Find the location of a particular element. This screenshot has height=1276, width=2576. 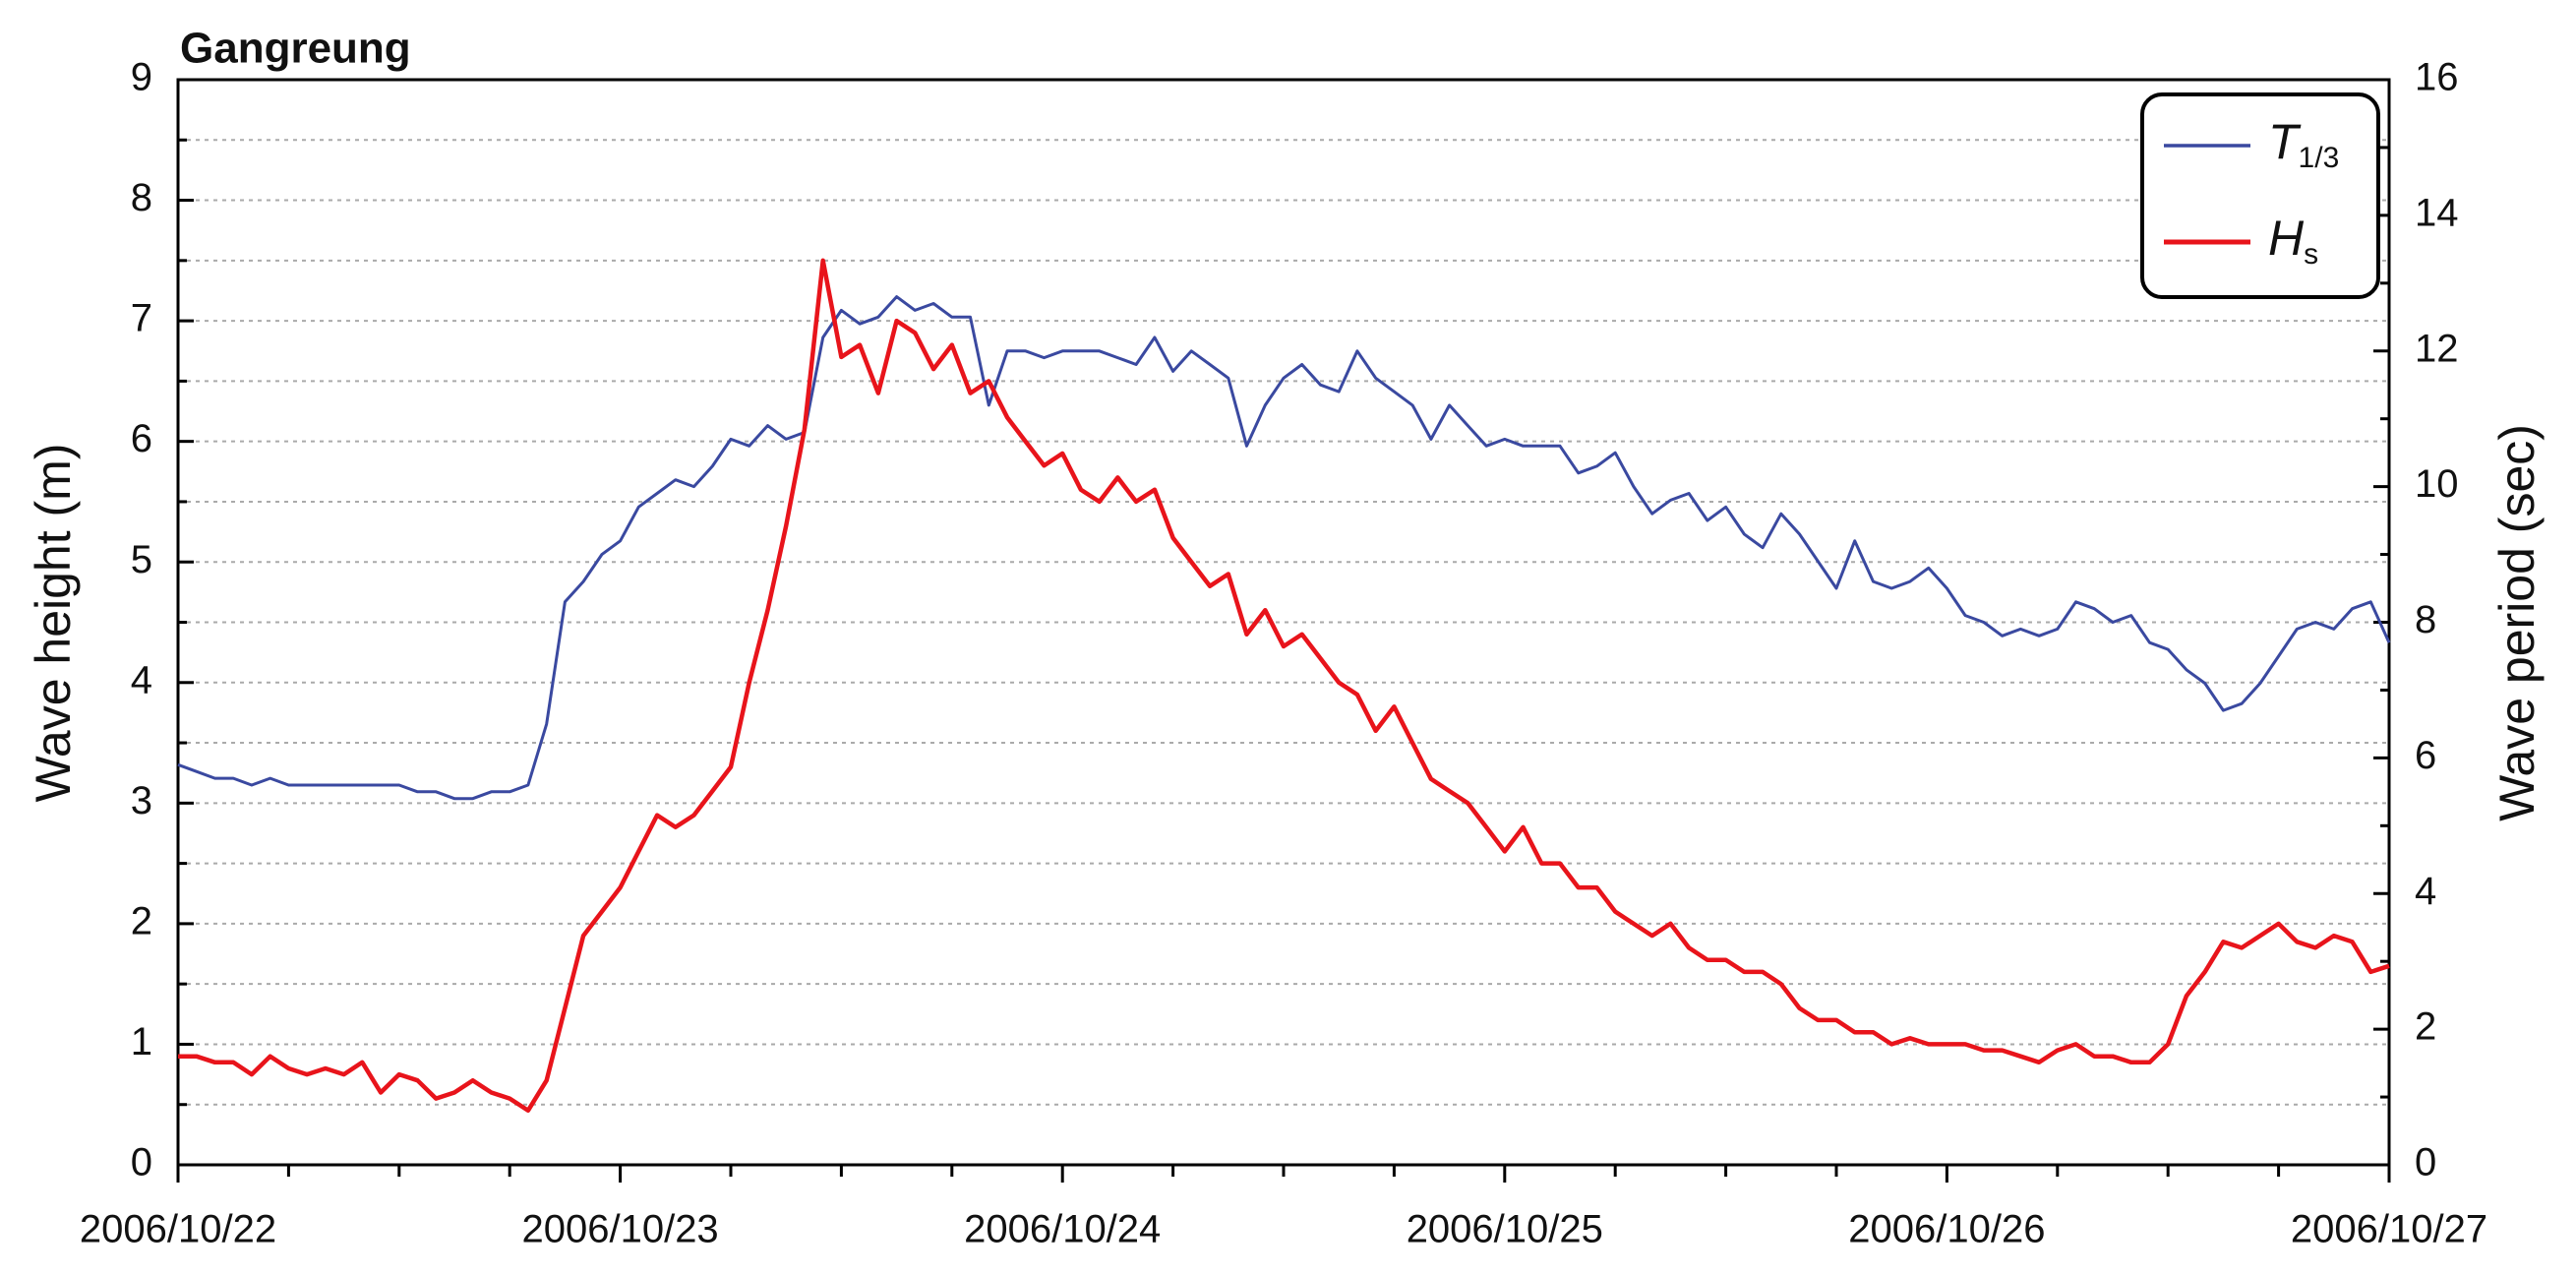

y-tick-label: 9 is located at coordinates (141, 77).